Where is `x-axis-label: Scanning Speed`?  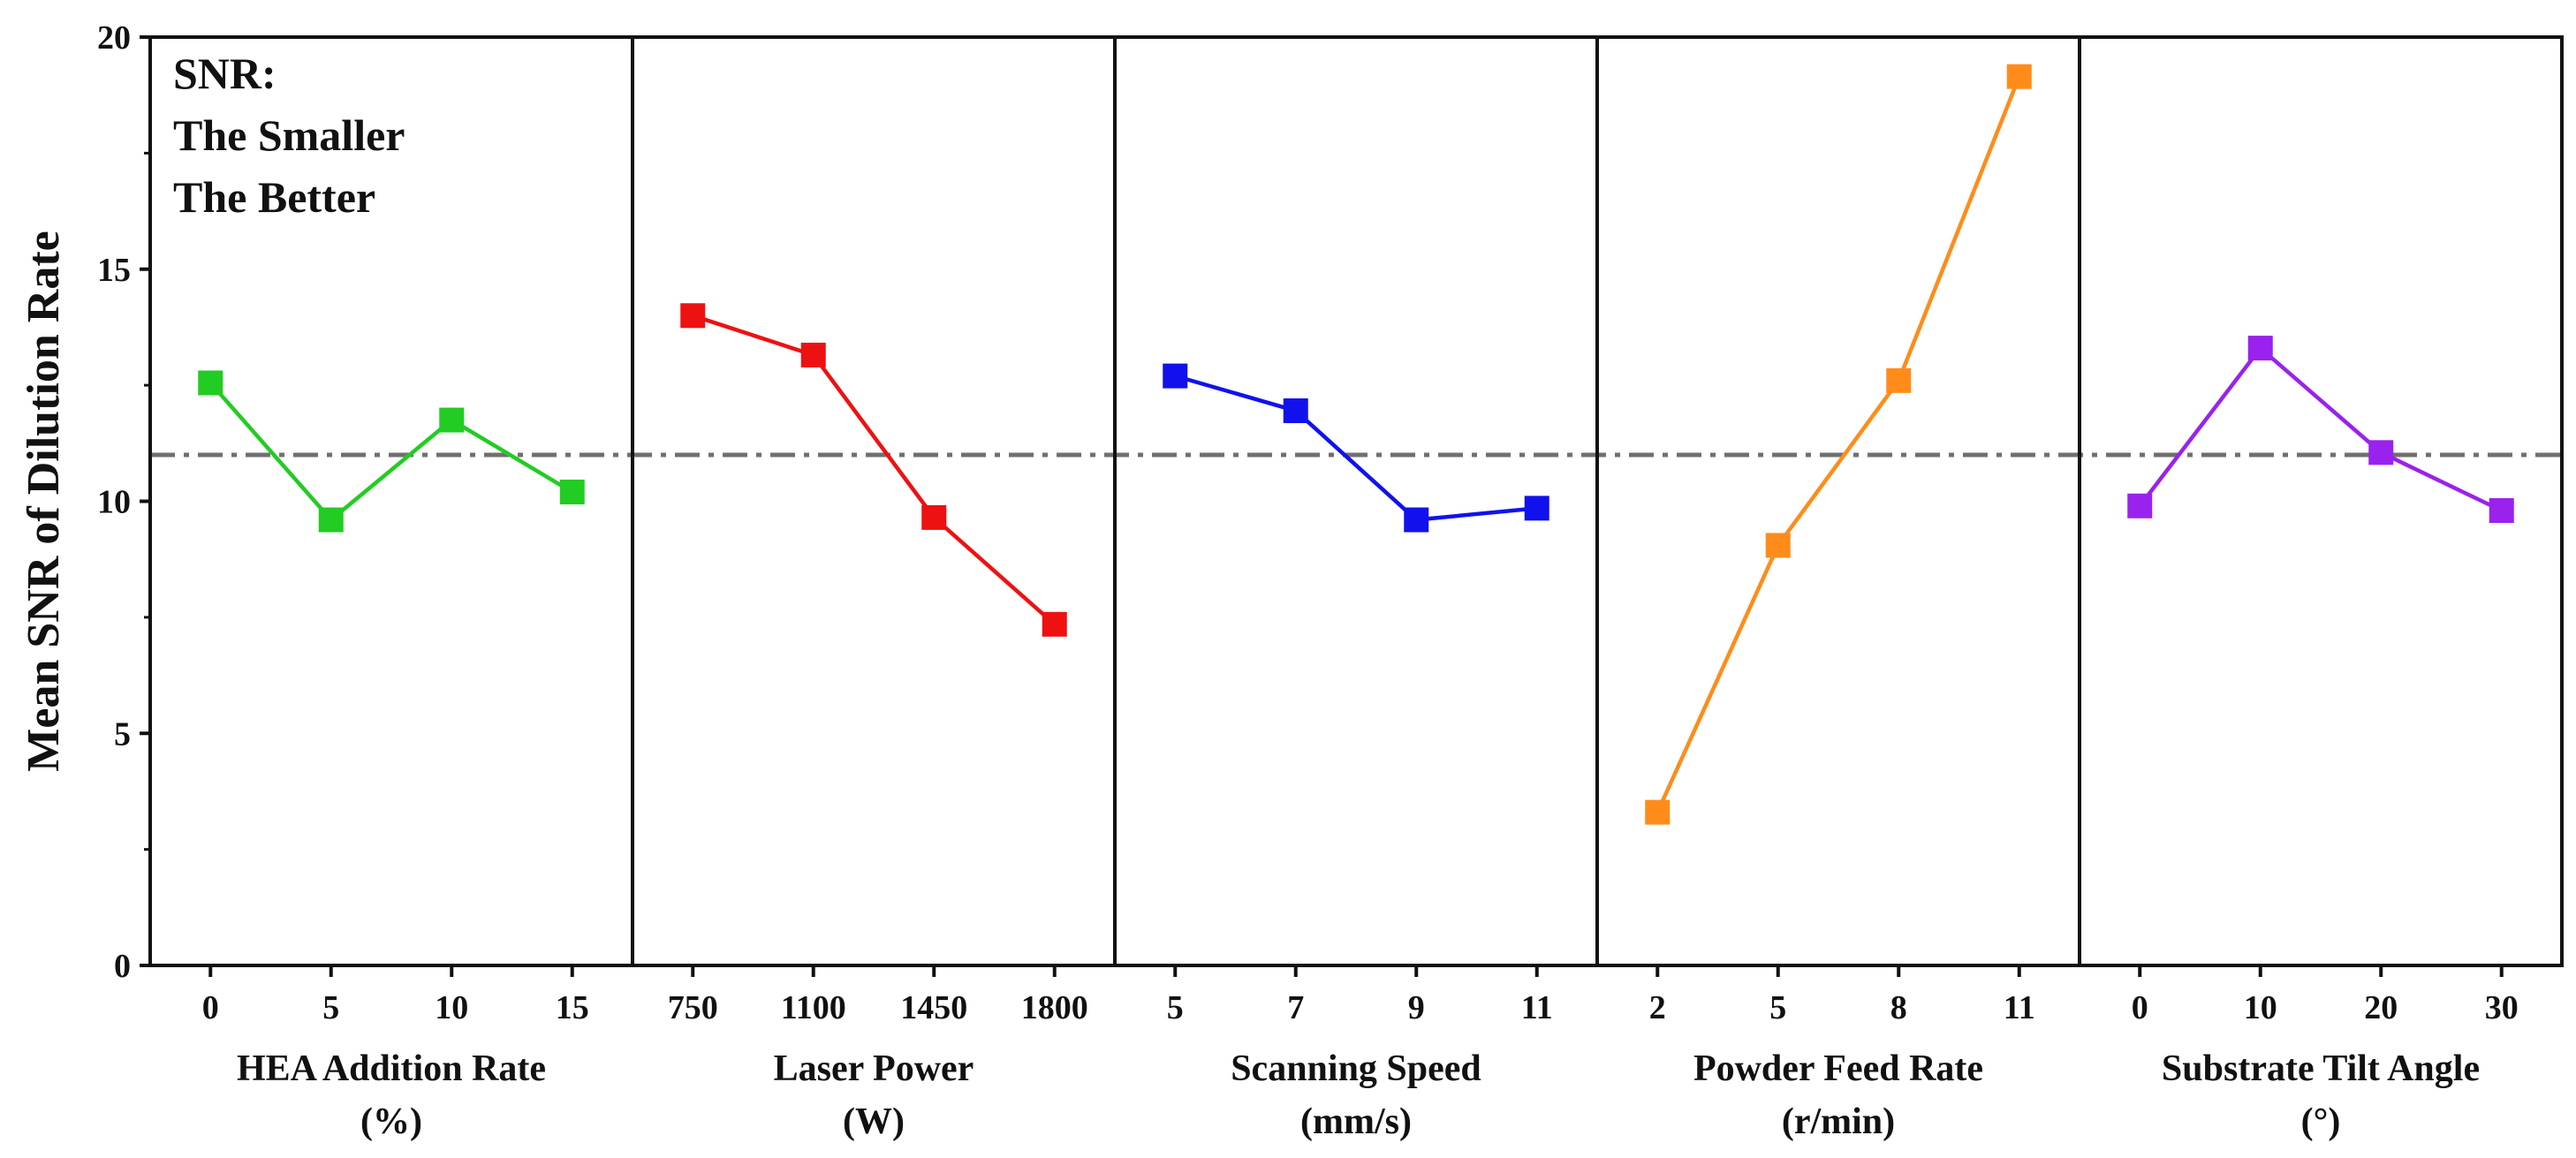
x-axis-label: Scanning Speed is located at coordinates (1356, 1068).